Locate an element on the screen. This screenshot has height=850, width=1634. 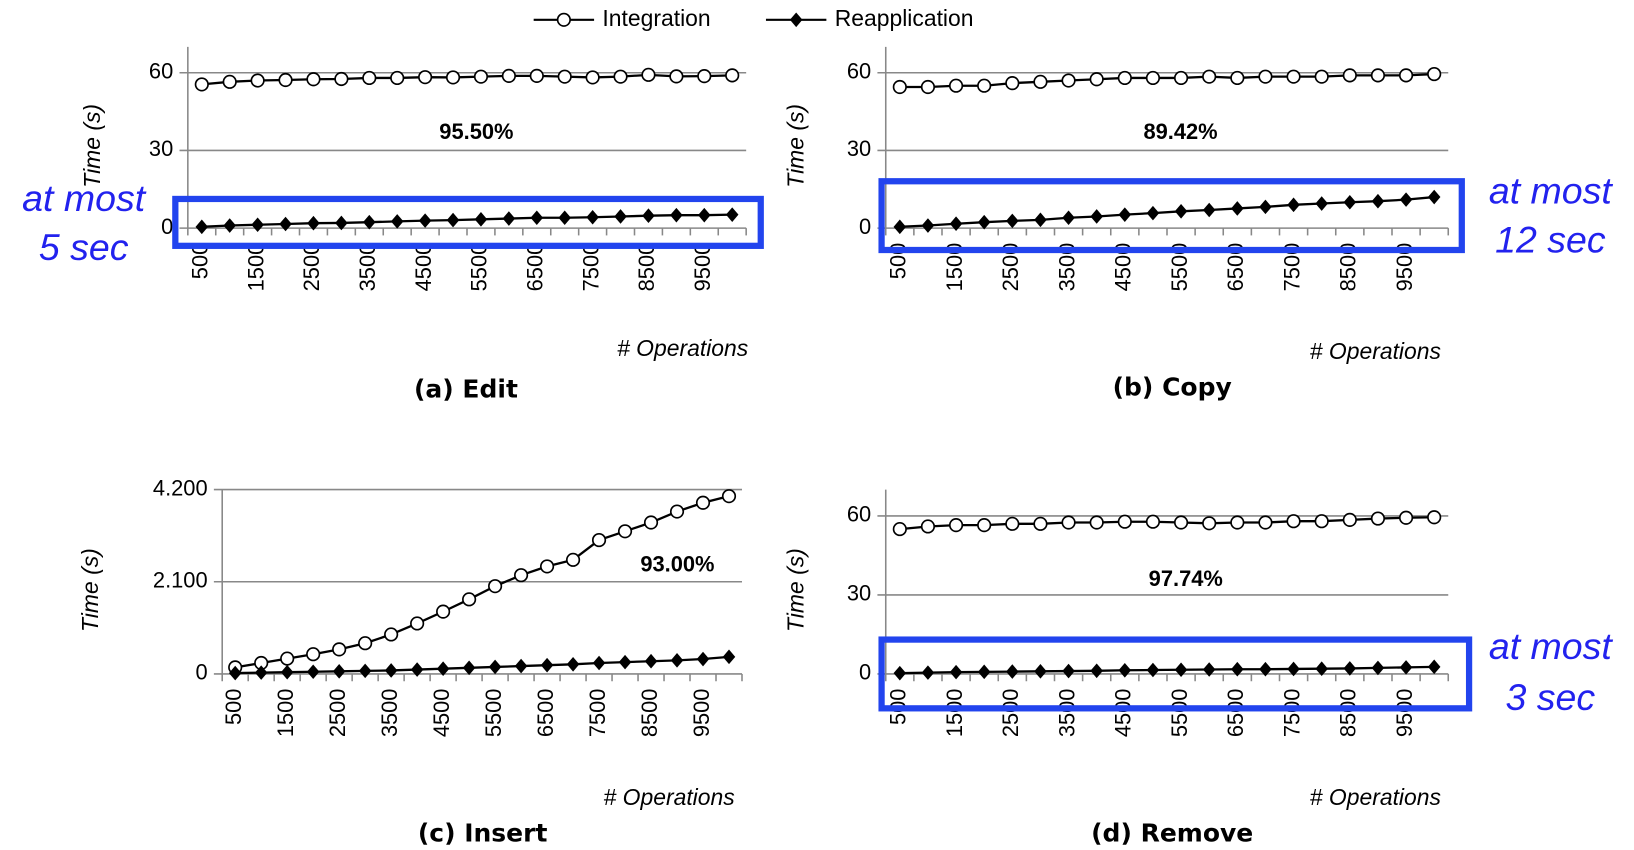
y-tick-label: 4.200 is located at coordinates (180, 487).